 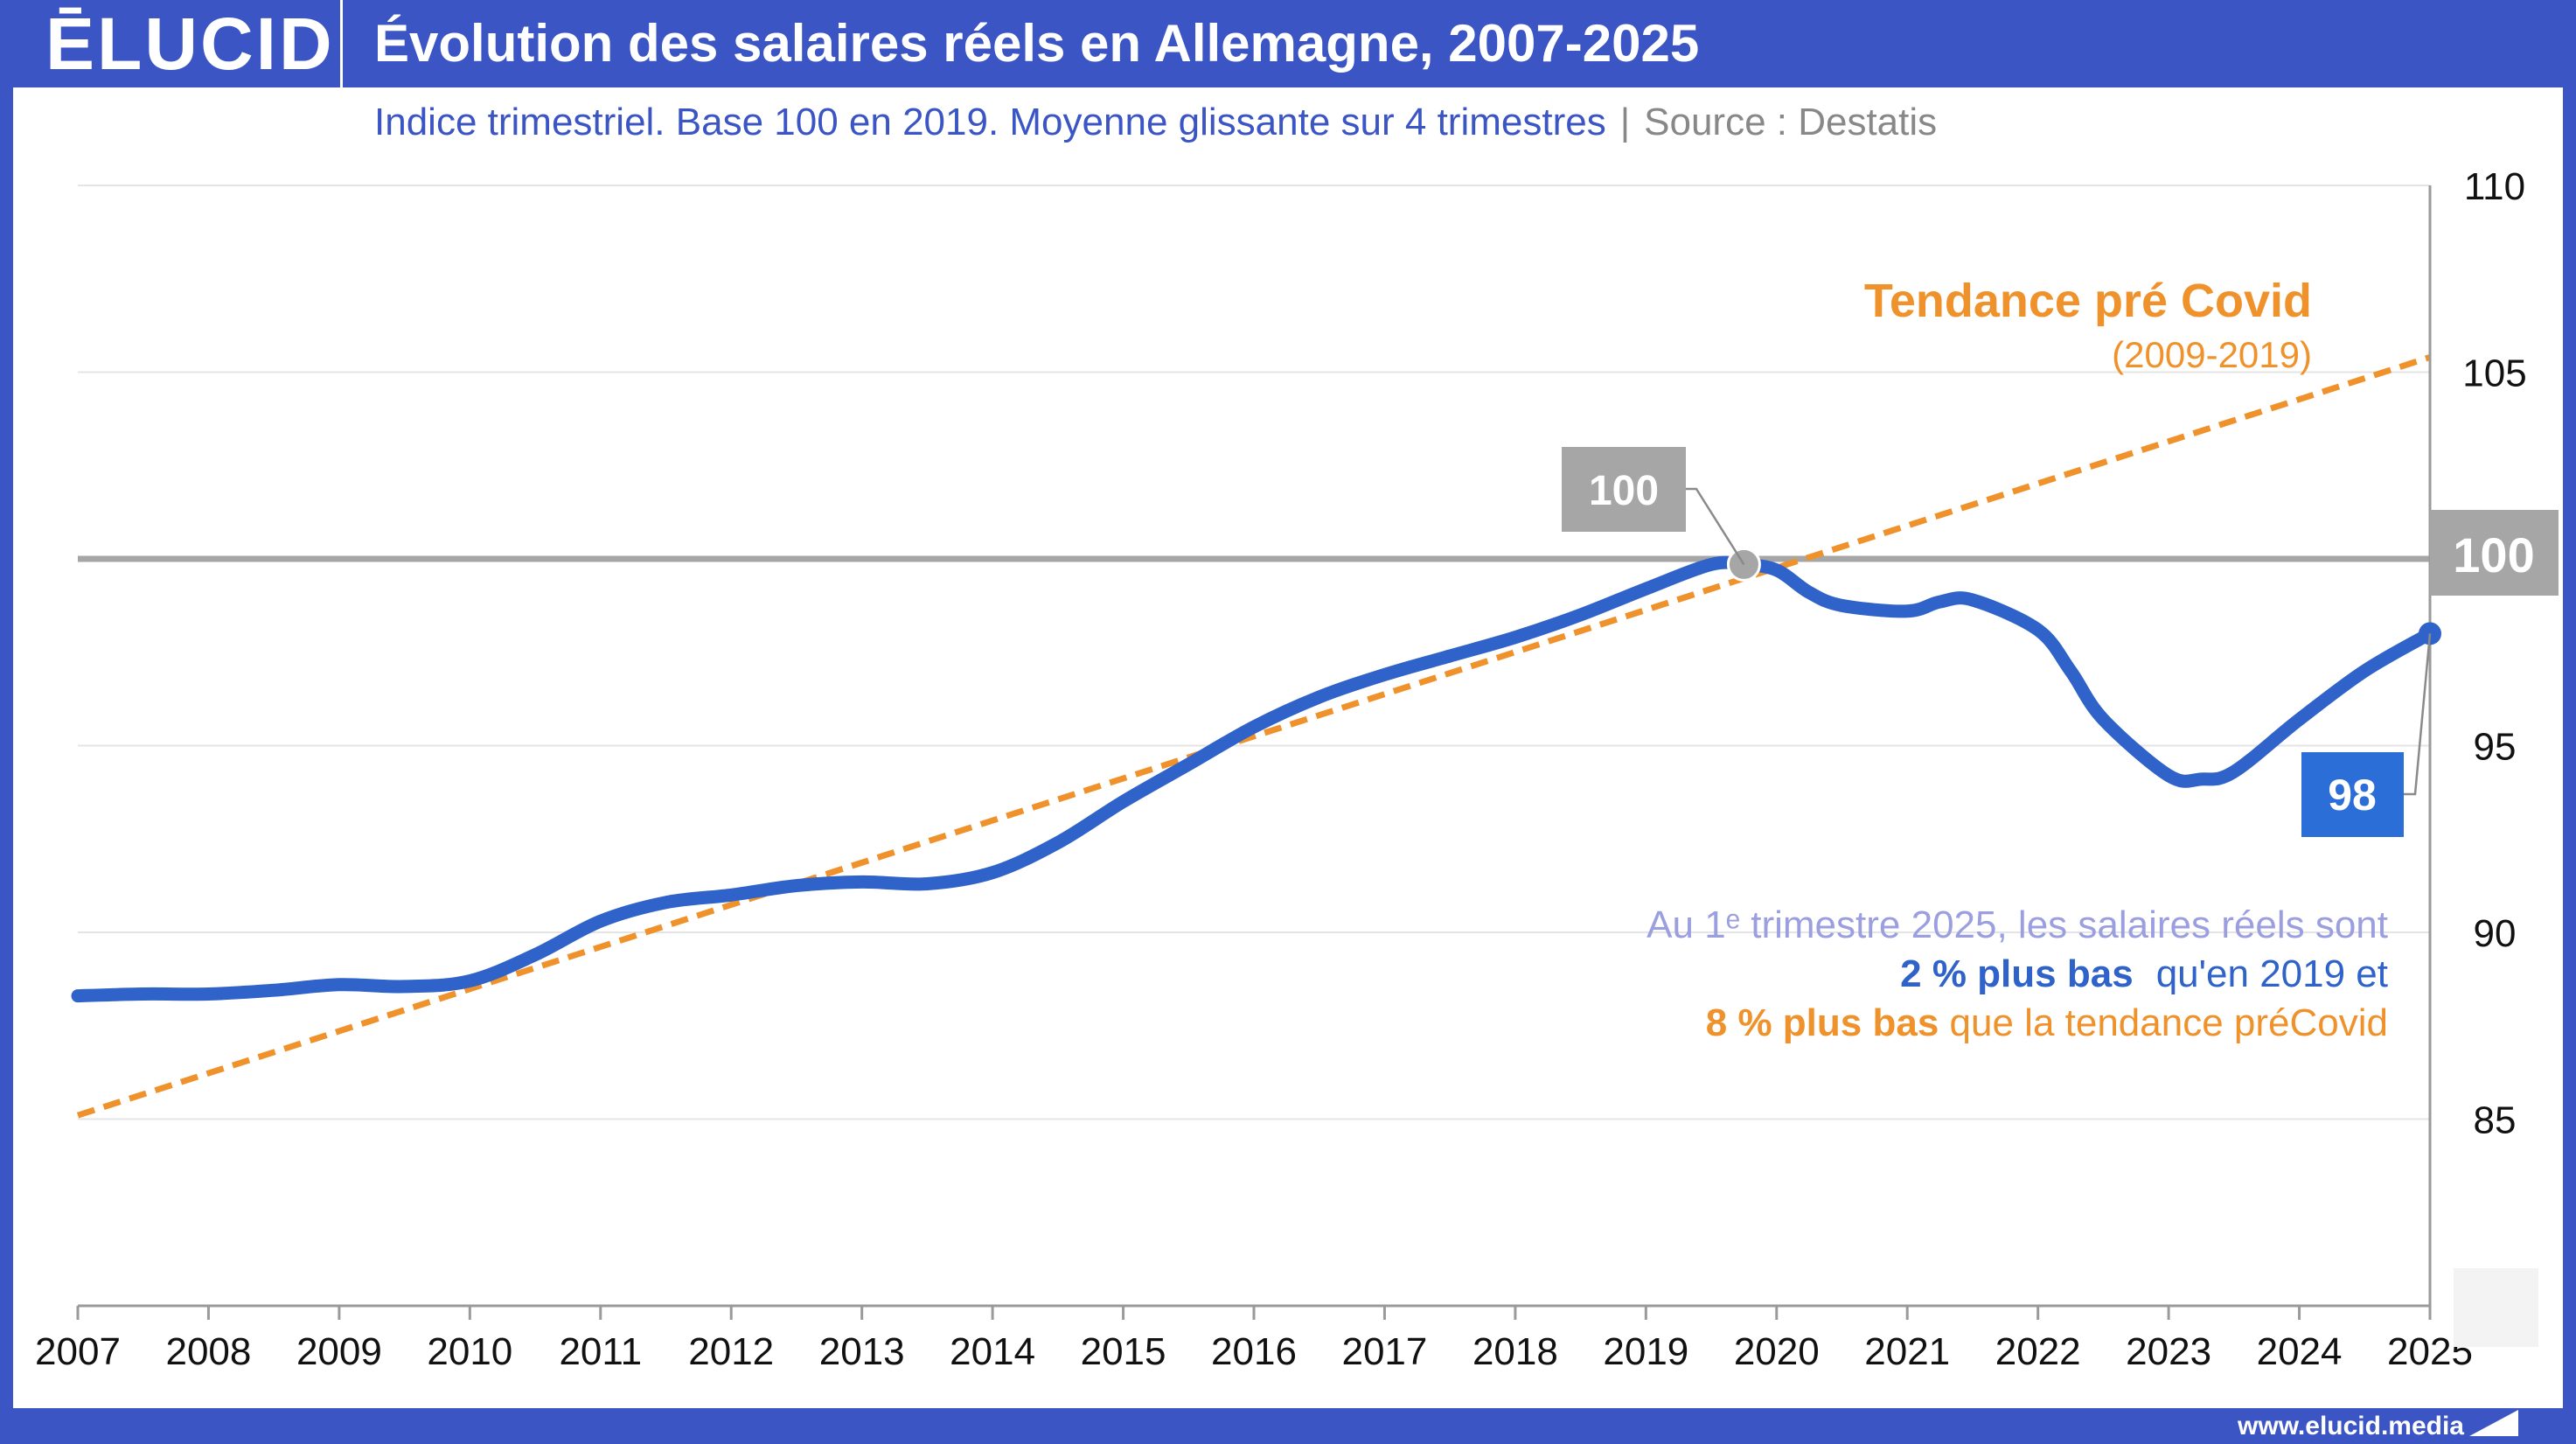 I want to click on elucid-logo: ĒLUCID, so click(x=190, y=44).